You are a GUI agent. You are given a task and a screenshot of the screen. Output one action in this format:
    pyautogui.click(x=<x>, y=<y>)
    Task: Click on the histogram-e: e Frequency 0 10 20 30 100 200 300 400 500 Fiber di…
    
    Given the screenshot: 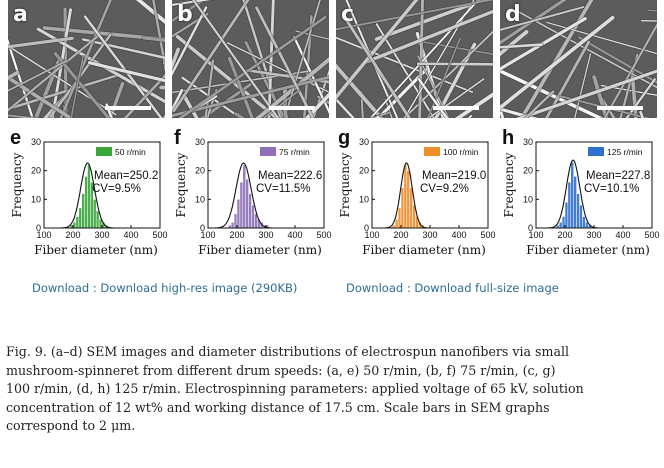 What is the action you would take?
    pyautogui.click(x=89, y=195)
    